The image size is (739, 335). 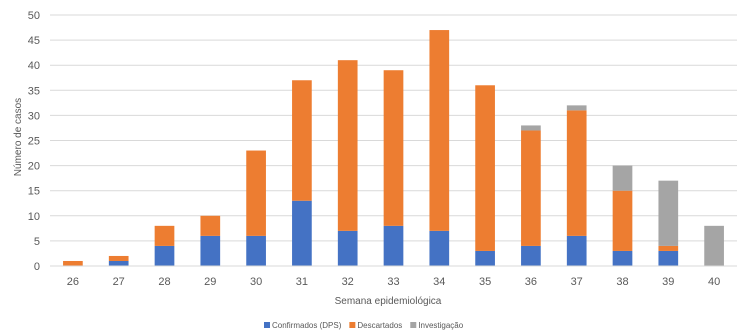 I want to click on x-axis-ticks: 26 27 28 29 30 31 32 33 34 35 36 37 38 39 40, so click(x=393, y=282).